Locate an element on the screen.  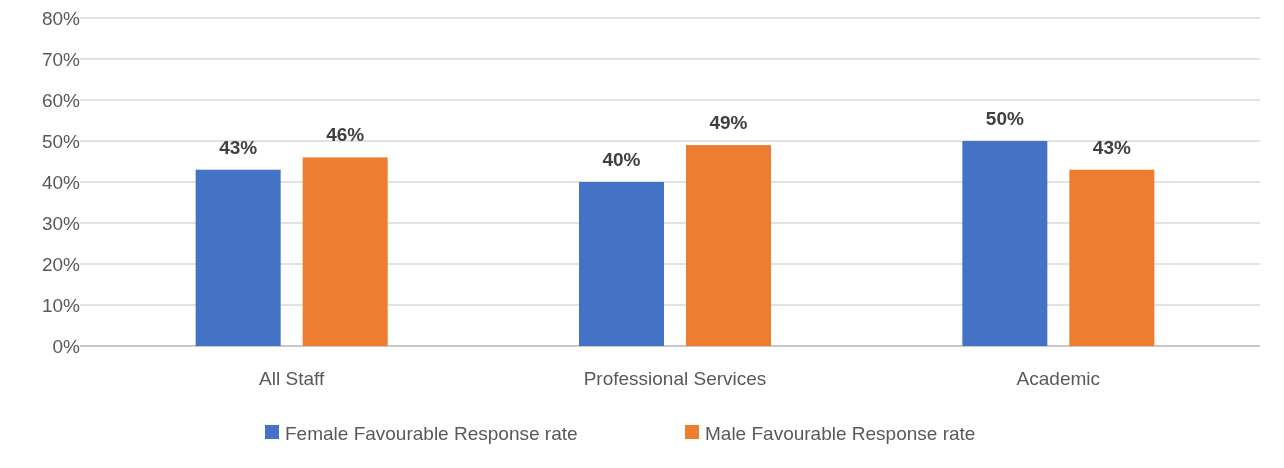
x-tick-label: All Staff is located at coordinates (292, 378).